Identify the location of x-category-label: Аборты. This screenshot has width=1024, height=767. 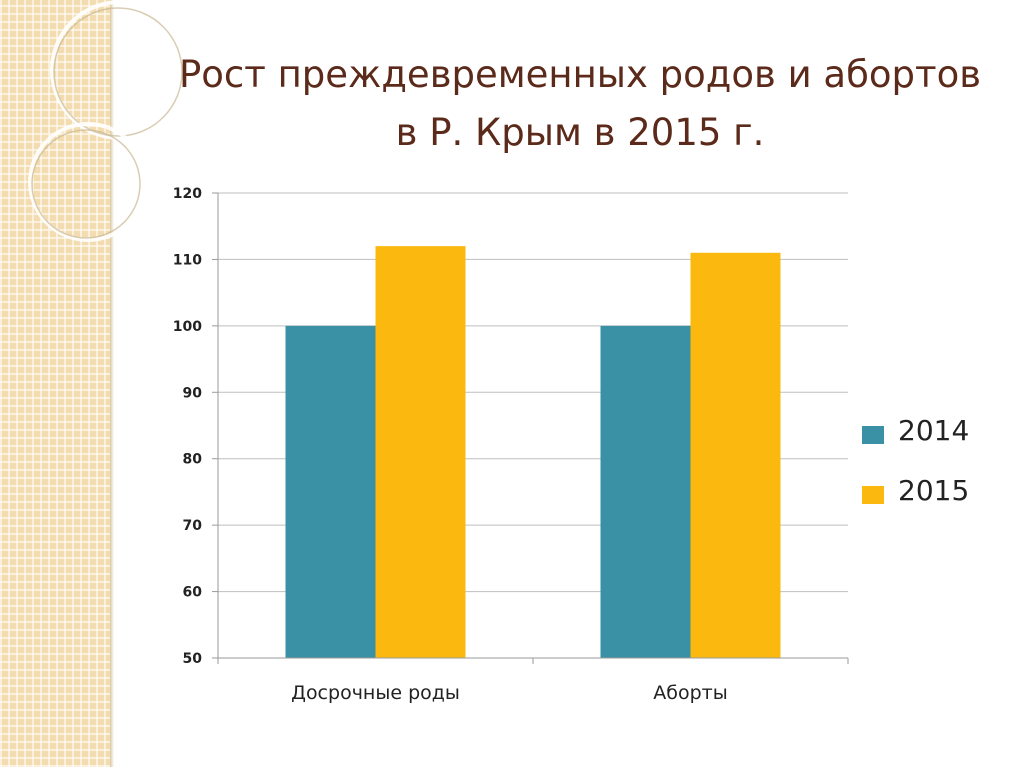
(690, 693).